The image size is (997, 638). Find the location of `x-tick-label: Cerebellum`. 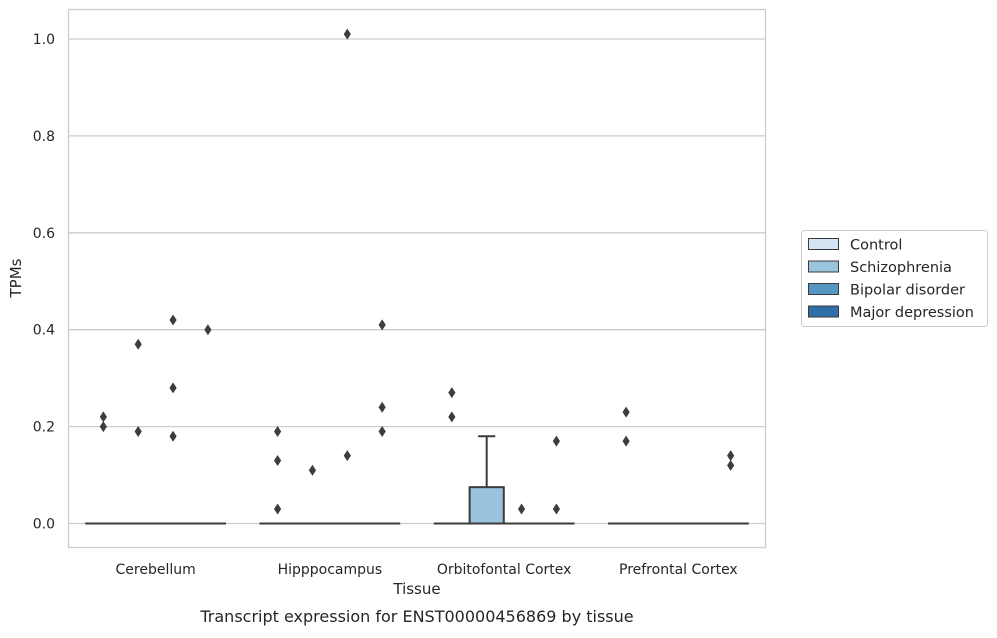

x-tick-label: Cerebellum is located at coordinates (156, 570).